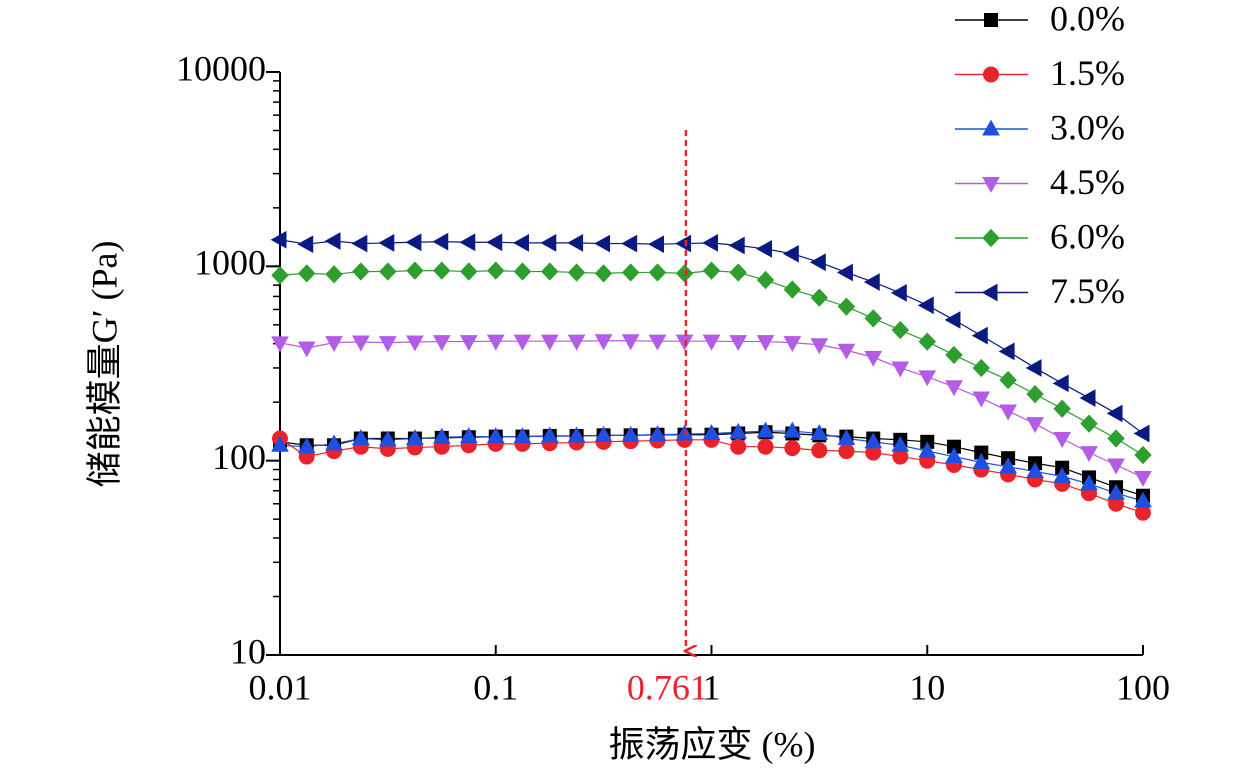 Image resolution: width=1260 pixels, height=783 pixels. What do you see at coordinates (712, 744) in the screenshot?
I see `x-axis-label: 振荡应变 (%)` at bounding box center [712, 744].